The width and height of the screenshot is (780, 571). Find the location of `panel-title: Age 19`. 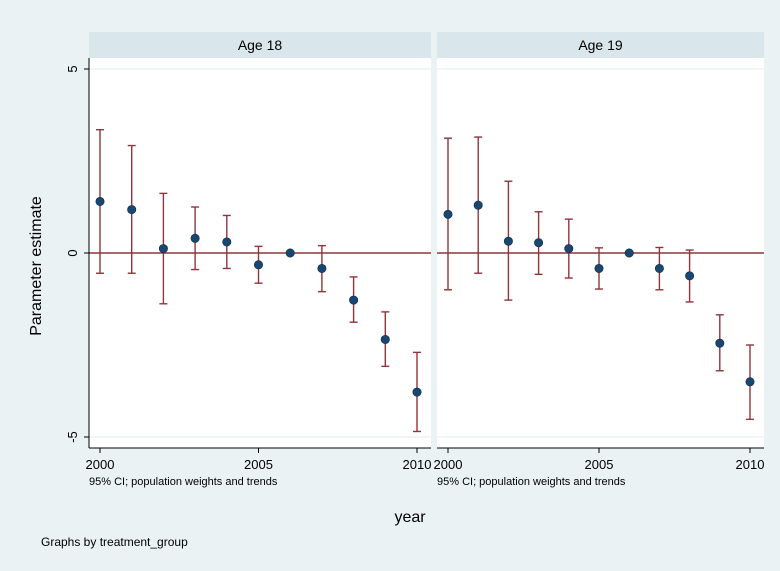

panel-title: Age 19 is located at coordinates (600, 45).